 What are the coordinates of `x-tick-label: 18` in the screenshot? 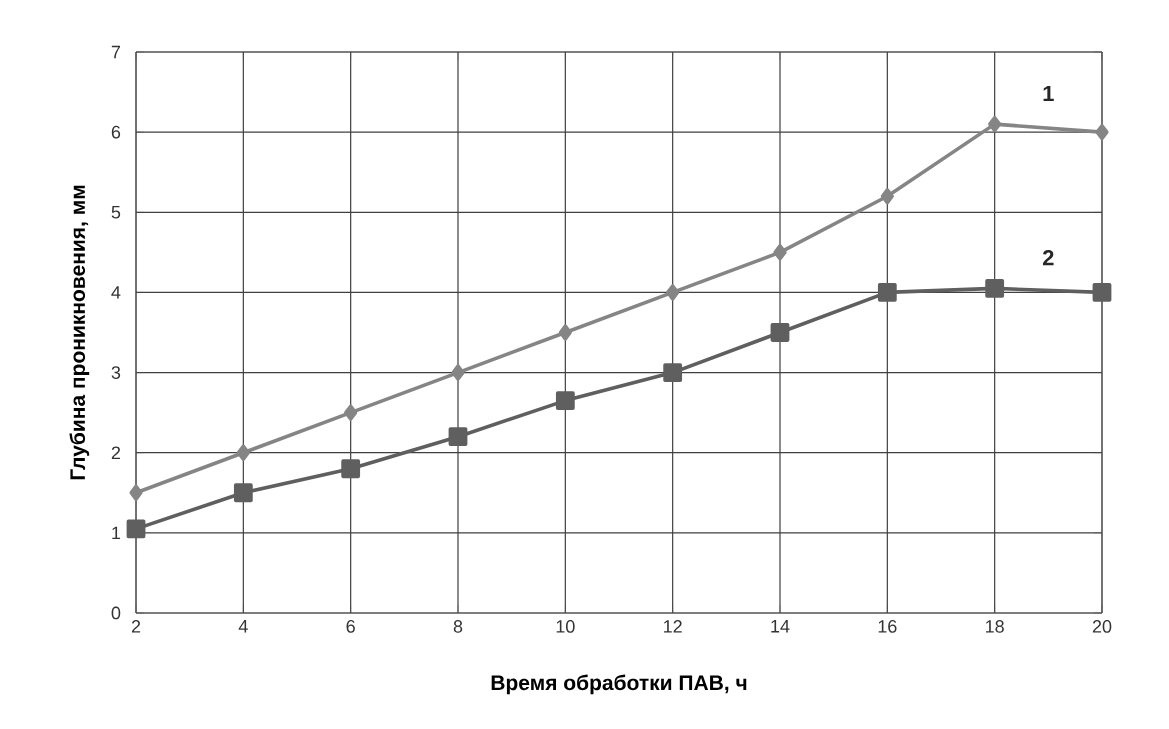 It's located at (995, 626).